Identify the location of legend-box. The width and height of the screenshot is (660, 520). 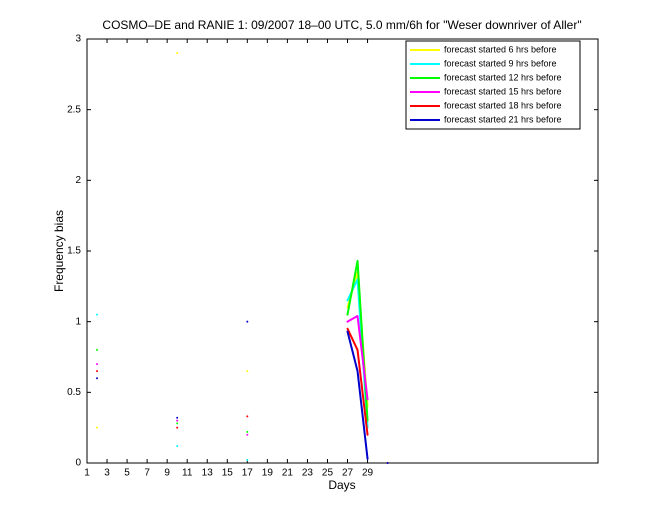
(493, 85).